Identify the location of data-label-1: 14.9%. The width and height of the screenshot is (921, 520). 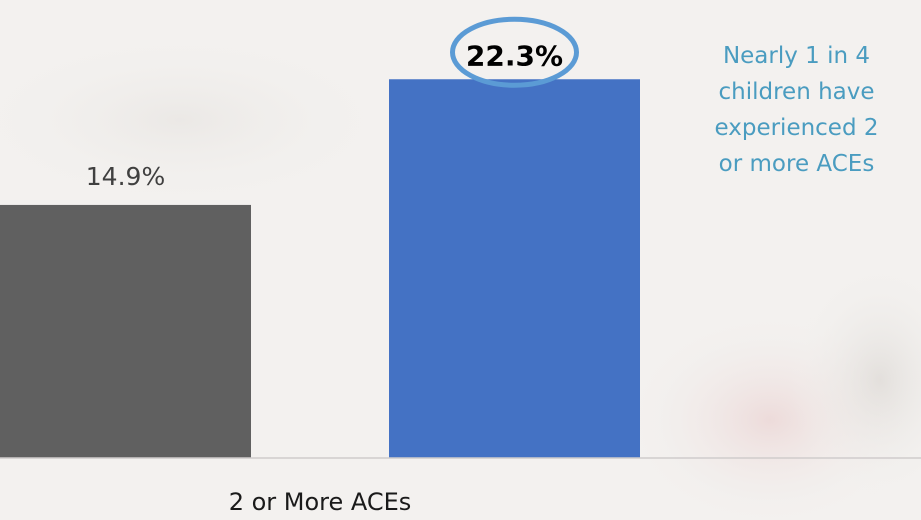
(125, 176).